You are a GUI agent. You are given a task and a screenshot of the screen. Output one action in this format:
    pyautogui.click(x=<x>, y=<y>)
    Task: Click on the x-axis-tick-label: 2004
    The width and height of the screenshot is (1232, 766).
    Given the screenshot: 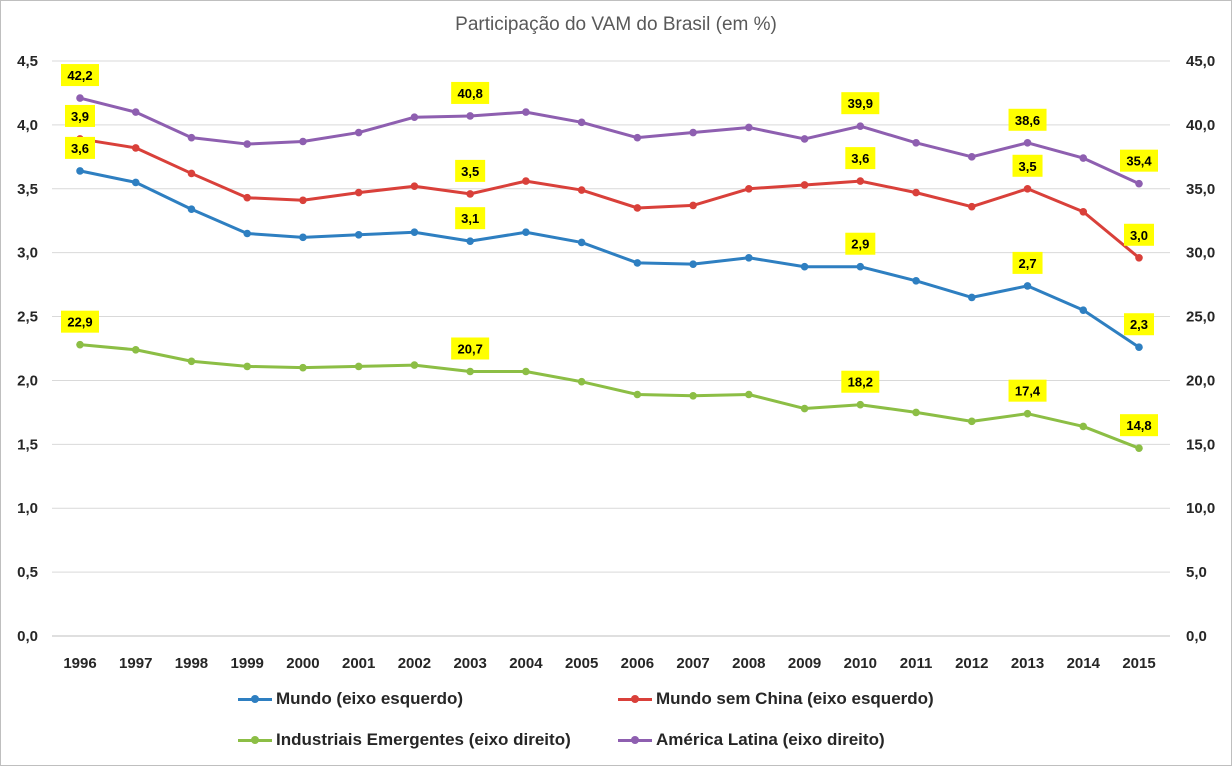 What is the action you would take?
    pyautogui.click(x=526, y=663)
    